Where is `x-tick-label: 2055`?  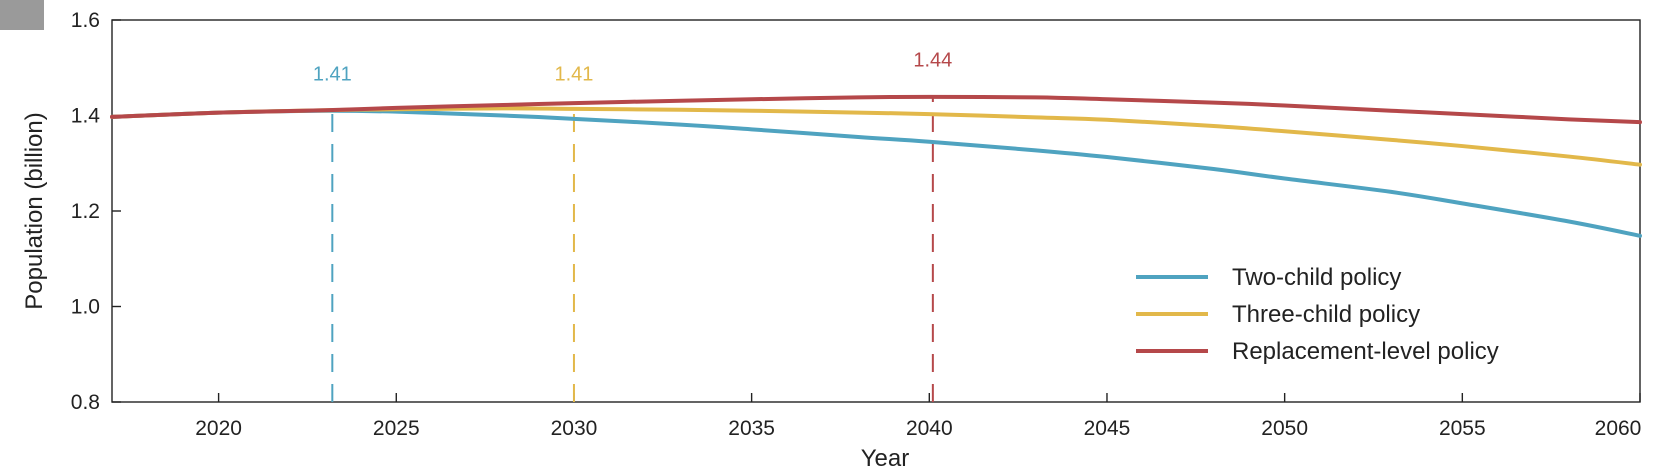 x-tick-label: 2055 is located at coordinates (1462, 428).